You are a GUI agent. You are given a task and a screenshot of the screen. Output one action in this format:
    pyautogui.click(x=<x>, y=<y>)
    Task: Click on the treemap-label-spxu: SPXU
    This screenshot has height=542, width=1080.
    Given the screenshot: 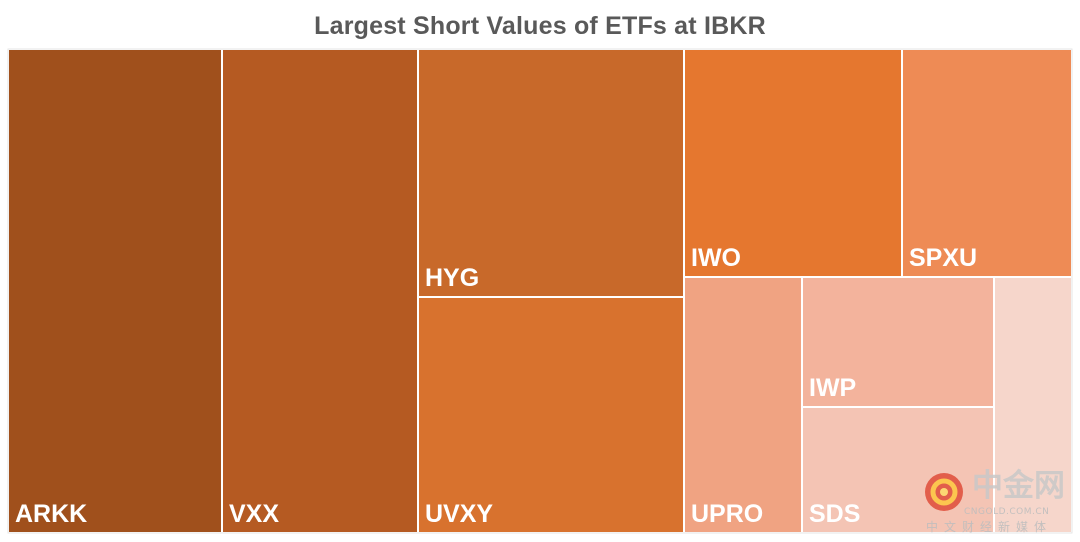 What is the action you would take?
    pyautogui.click(x=943, y=258)
    